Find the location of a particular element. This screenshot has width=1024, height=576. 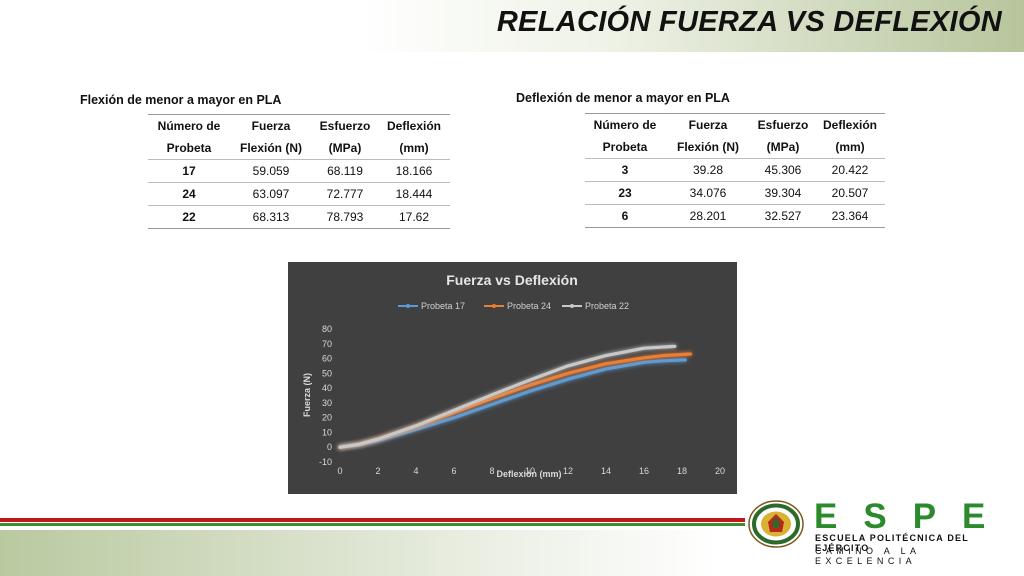

table-cell: 68.313 is located at coordinates (271, 217).